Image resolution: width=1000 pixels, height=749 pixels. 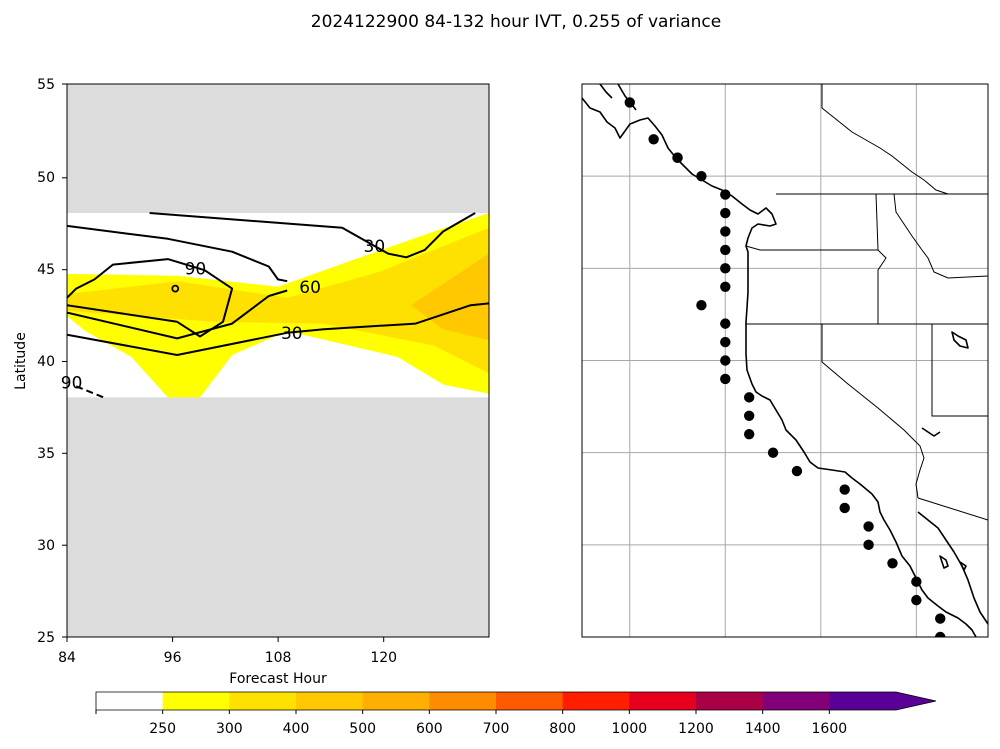 I want to click on x-tick-label: 120, so click(x=383, y=658).